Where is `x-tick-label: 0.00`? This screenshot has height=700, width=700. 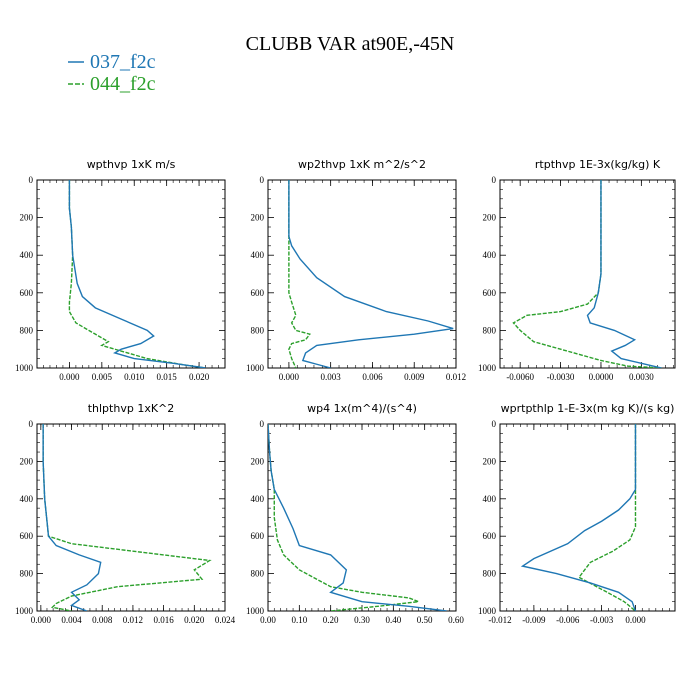 x-tick-label: 0.00 is located at coordinates (268, 620).